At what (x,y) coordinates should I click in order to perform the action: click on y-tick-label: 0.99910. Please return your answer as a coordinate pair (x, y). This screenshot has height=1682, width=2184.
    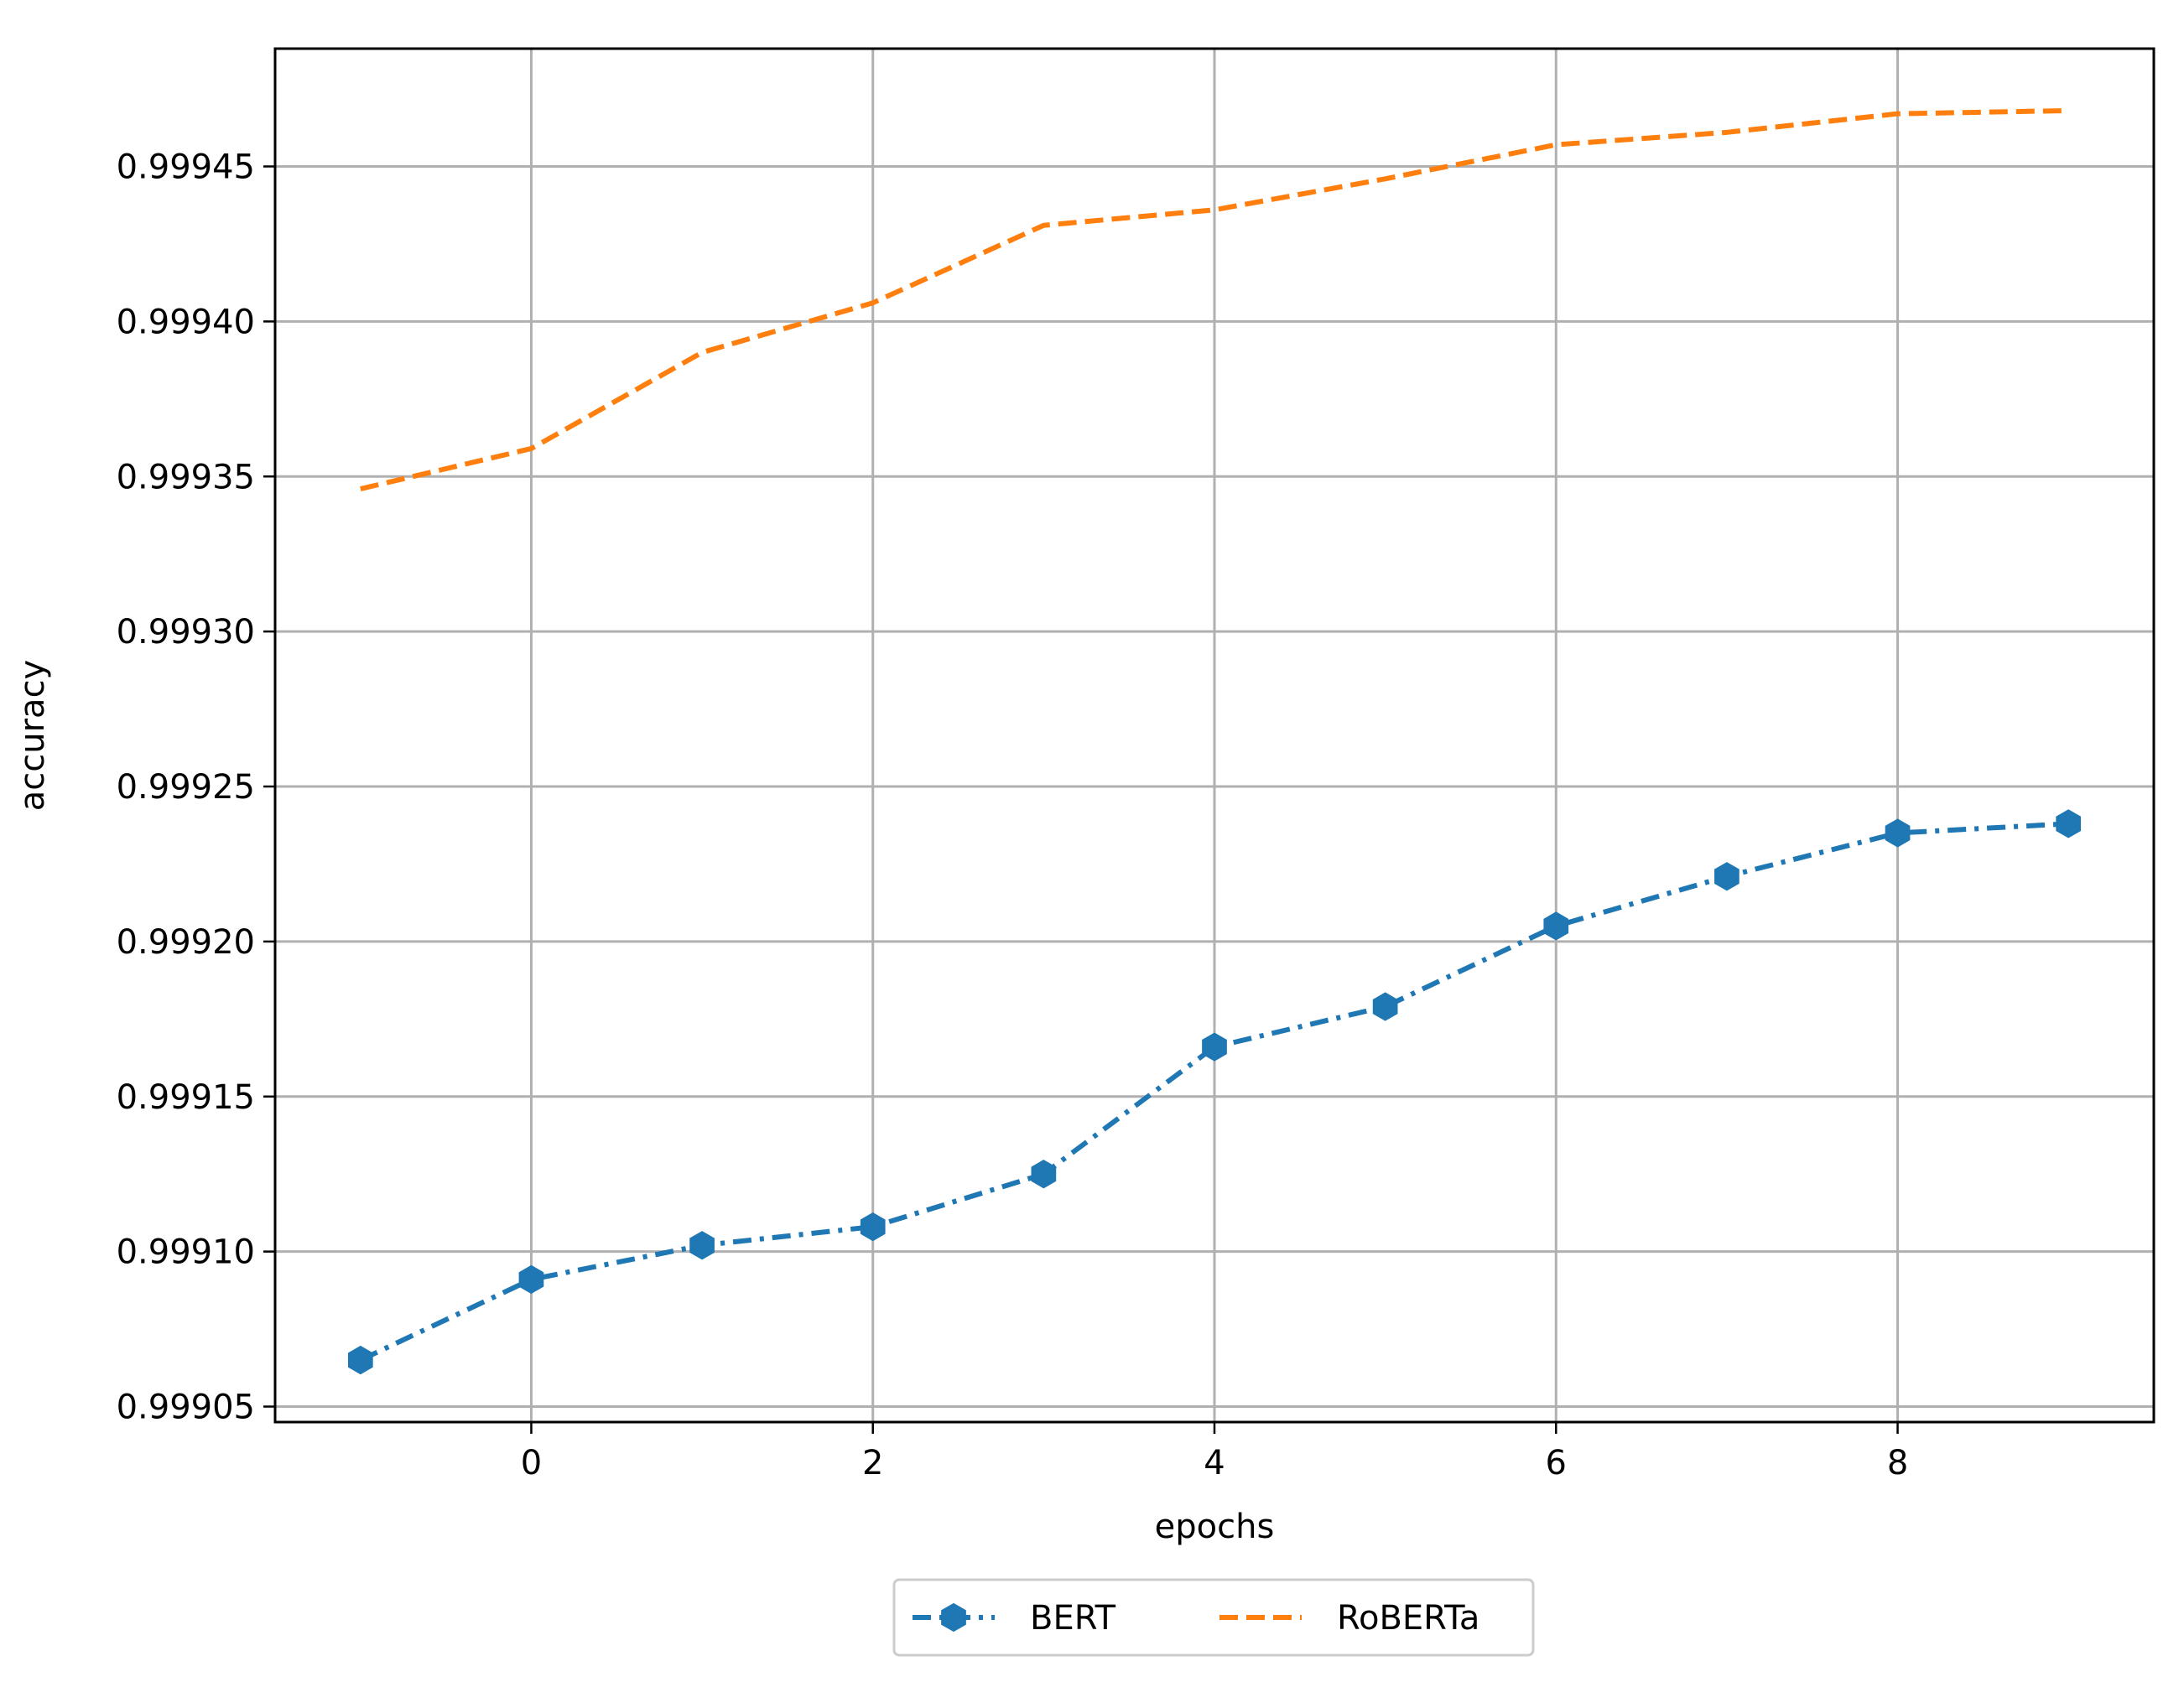
    Looking at the image, I should click on (186, 1252).